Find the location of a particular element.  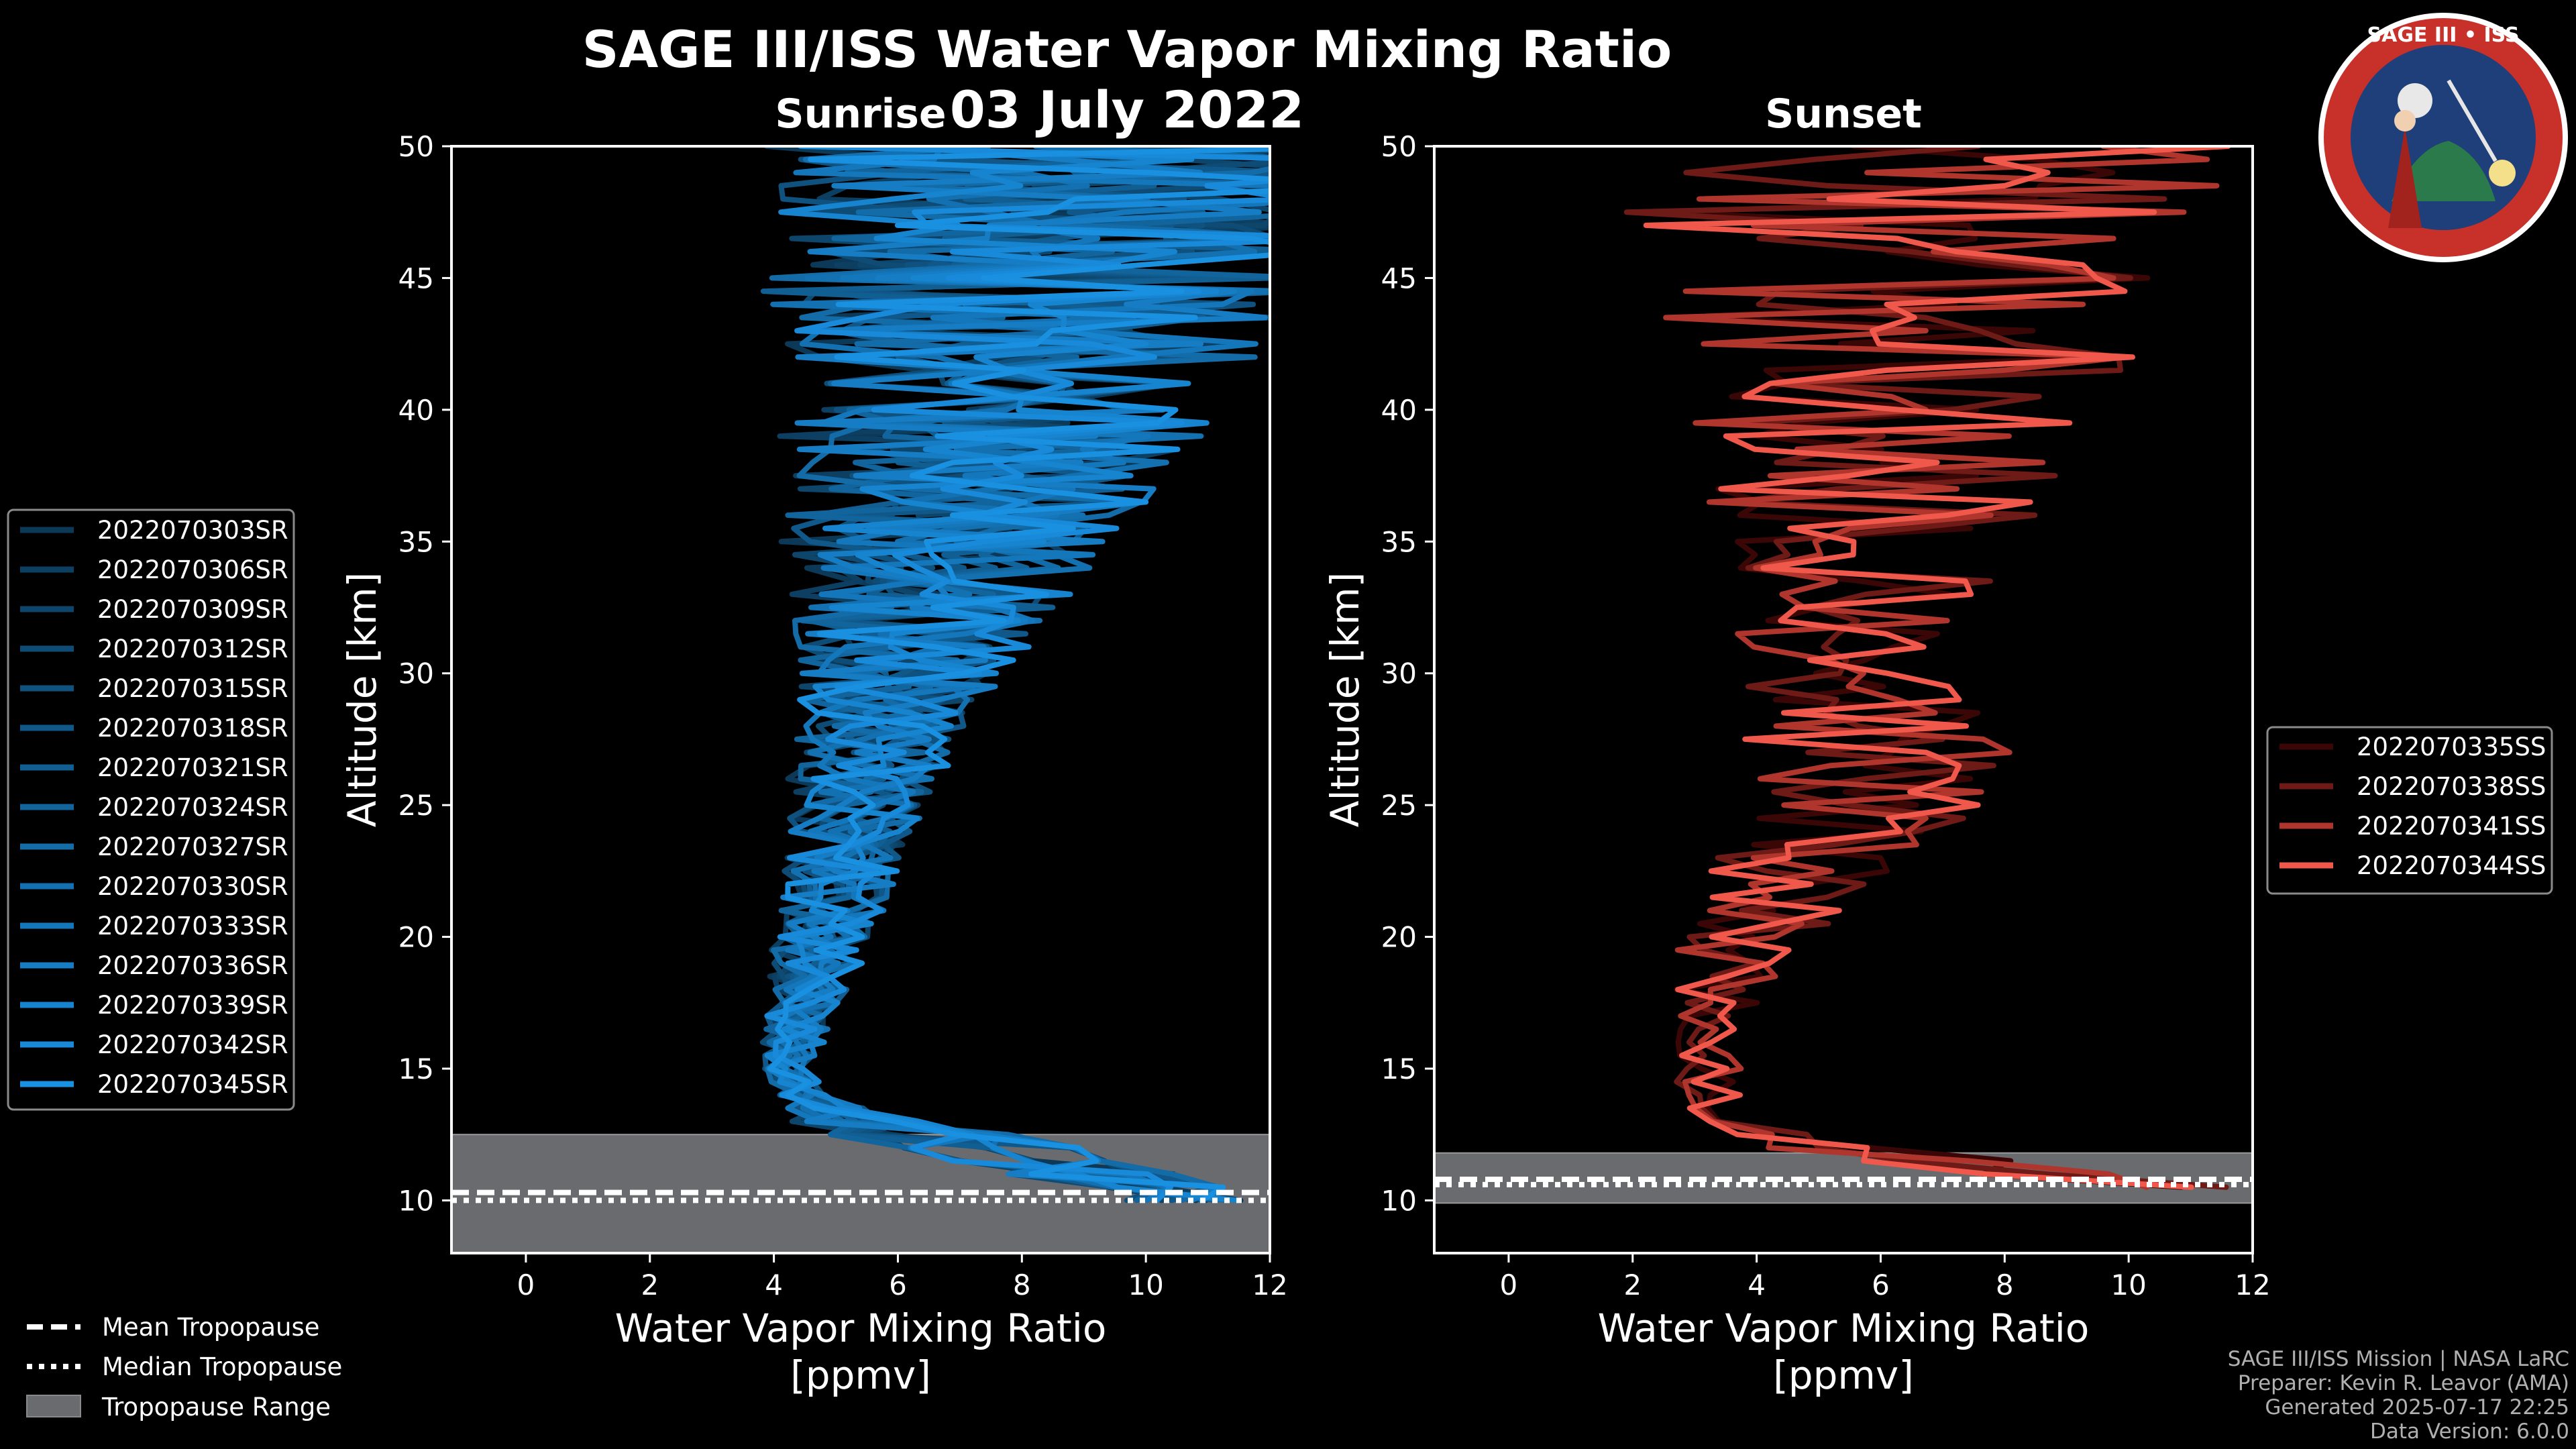

profile-2022070336SR is located at coordinates (1017, 674).